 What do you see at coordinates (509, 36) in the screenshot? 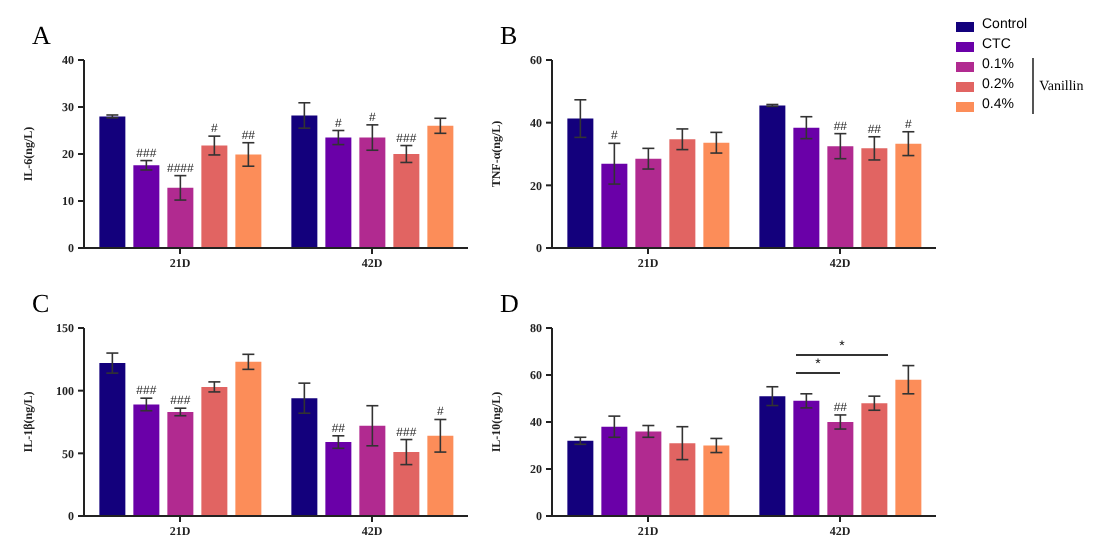
I see `chart-title: B` at bounding box center [509, 36].